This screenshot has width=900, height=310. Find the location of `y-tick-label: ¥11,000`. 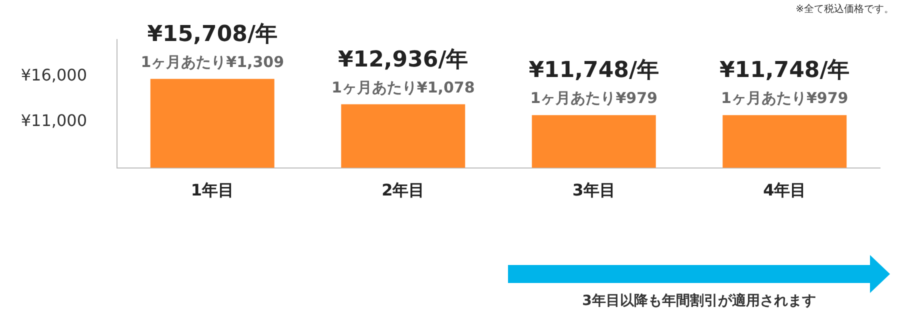

y-tick-label: ¥11,000 is located at coordinates (53, 120).